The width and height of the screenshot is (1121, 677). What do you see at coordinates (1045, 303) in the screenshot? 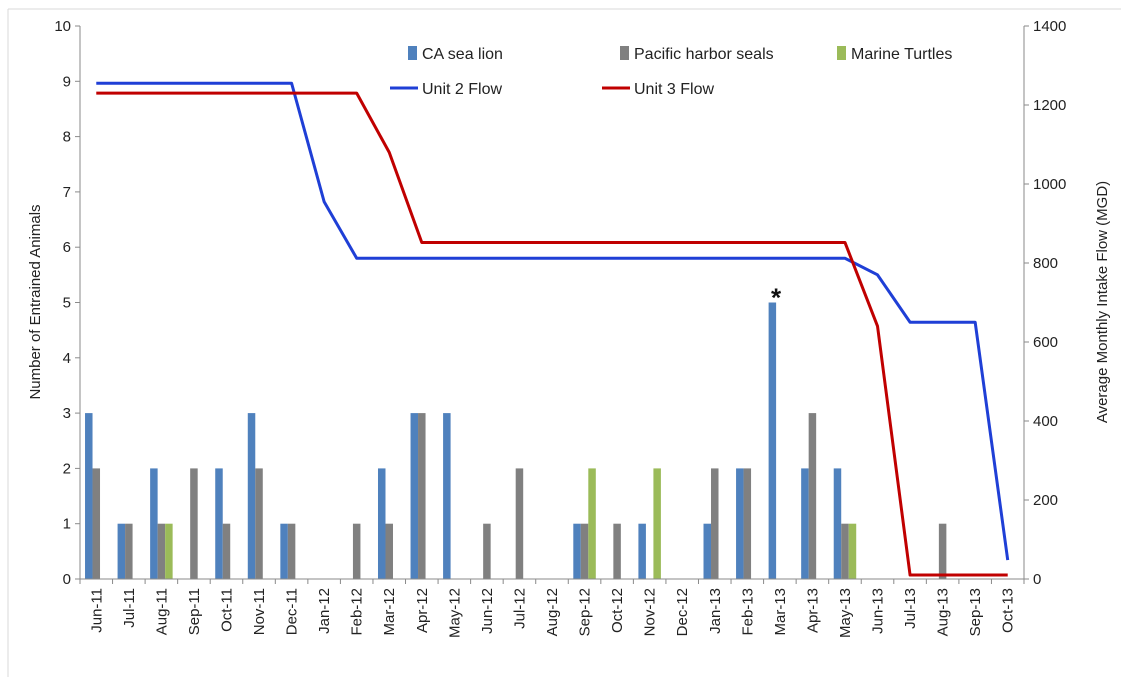
I see `y-axis-right-ticks: 0 200 400 600 800 1000 1200 1400` at bounding box center [1045, 303].